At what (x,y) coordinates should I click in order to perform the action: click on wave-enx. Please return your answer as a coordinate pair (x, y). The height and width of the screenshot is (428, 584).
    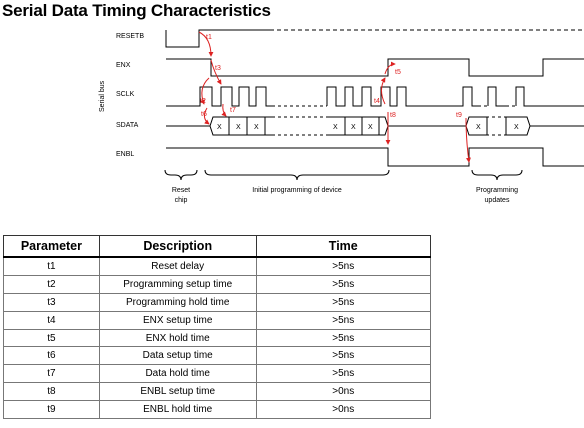
    Looking at the image, I should click on (375, 67).